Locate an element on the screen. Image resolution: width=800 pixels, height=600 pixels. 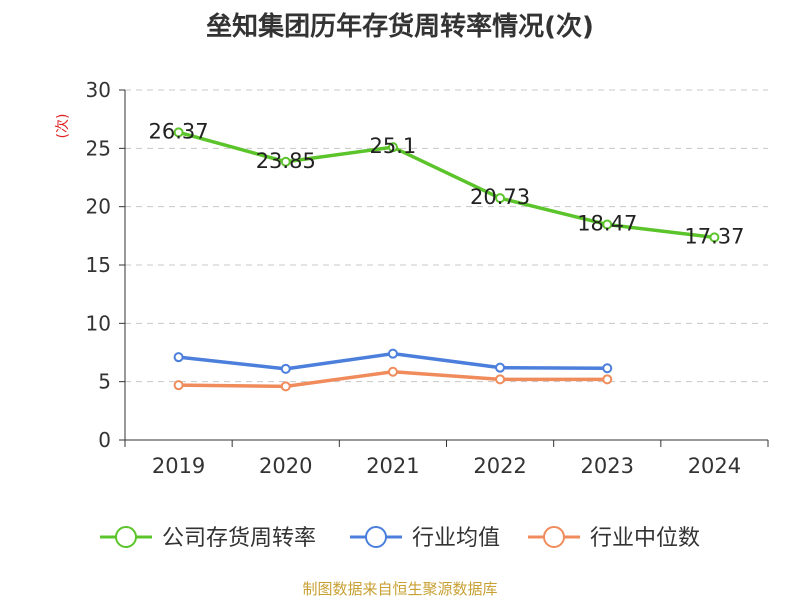
point-0-2022 is located at coordinates (500, 198).